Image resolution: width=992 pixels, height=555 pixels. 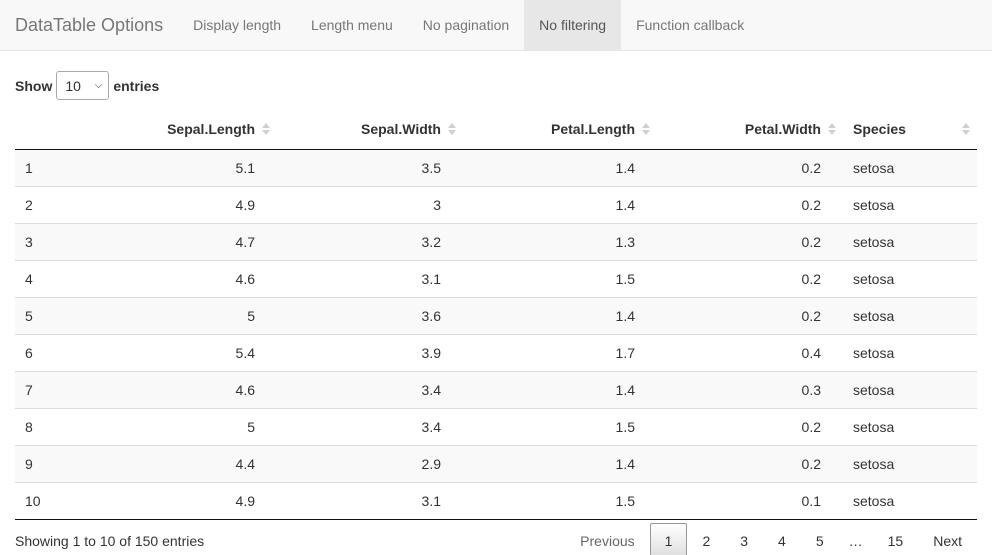 What do you see at coordinates (184, 167) in the screenshot?
I see `sepal-length-cell: 5.1` at bounding box center [184, 167].